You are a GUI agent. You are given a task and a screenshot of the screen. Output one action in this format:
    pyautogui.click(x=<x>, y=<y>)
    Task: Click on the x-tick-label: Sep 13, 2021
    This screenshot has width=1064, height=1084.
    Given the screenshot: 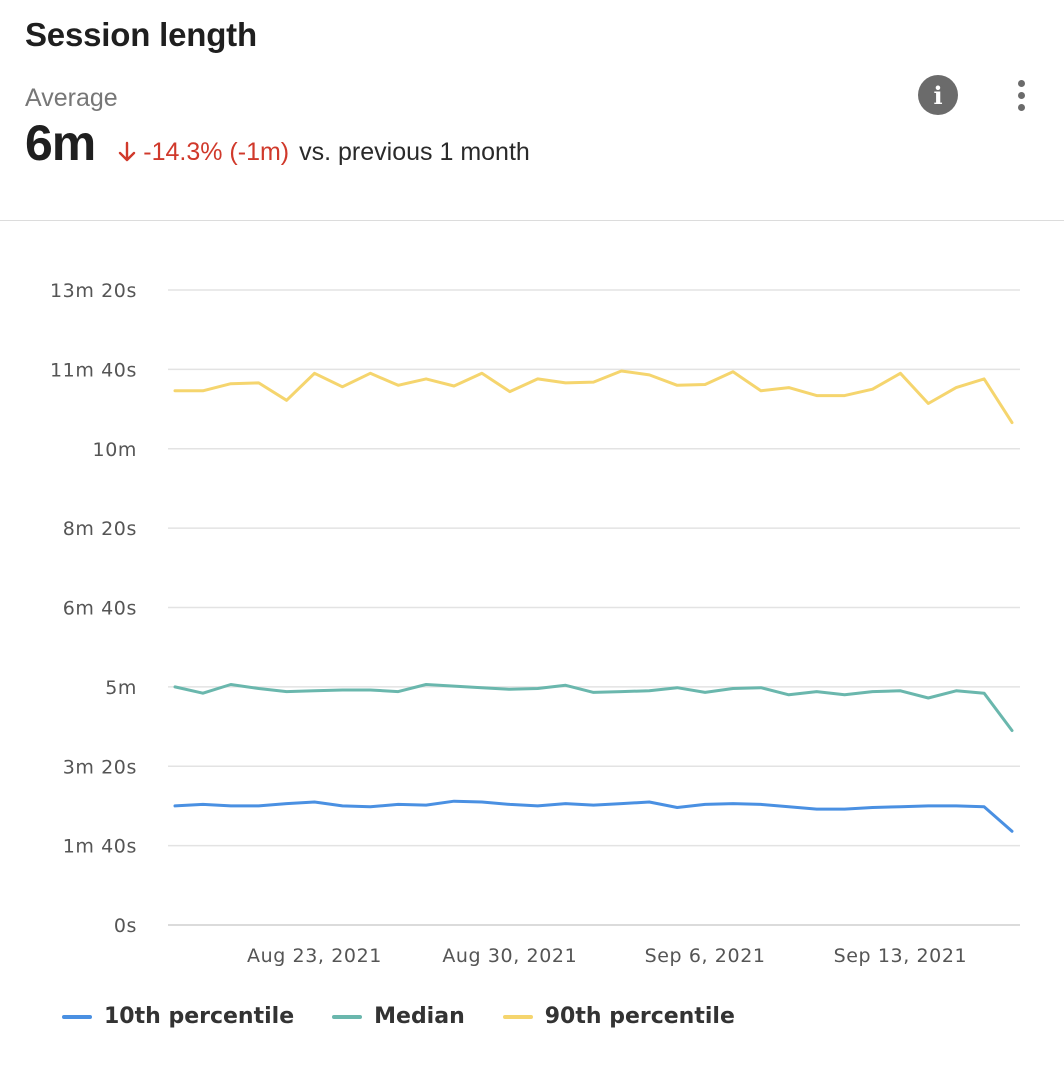 What is the action you would take?
    pyautogui.click(x=901, y=956)
    